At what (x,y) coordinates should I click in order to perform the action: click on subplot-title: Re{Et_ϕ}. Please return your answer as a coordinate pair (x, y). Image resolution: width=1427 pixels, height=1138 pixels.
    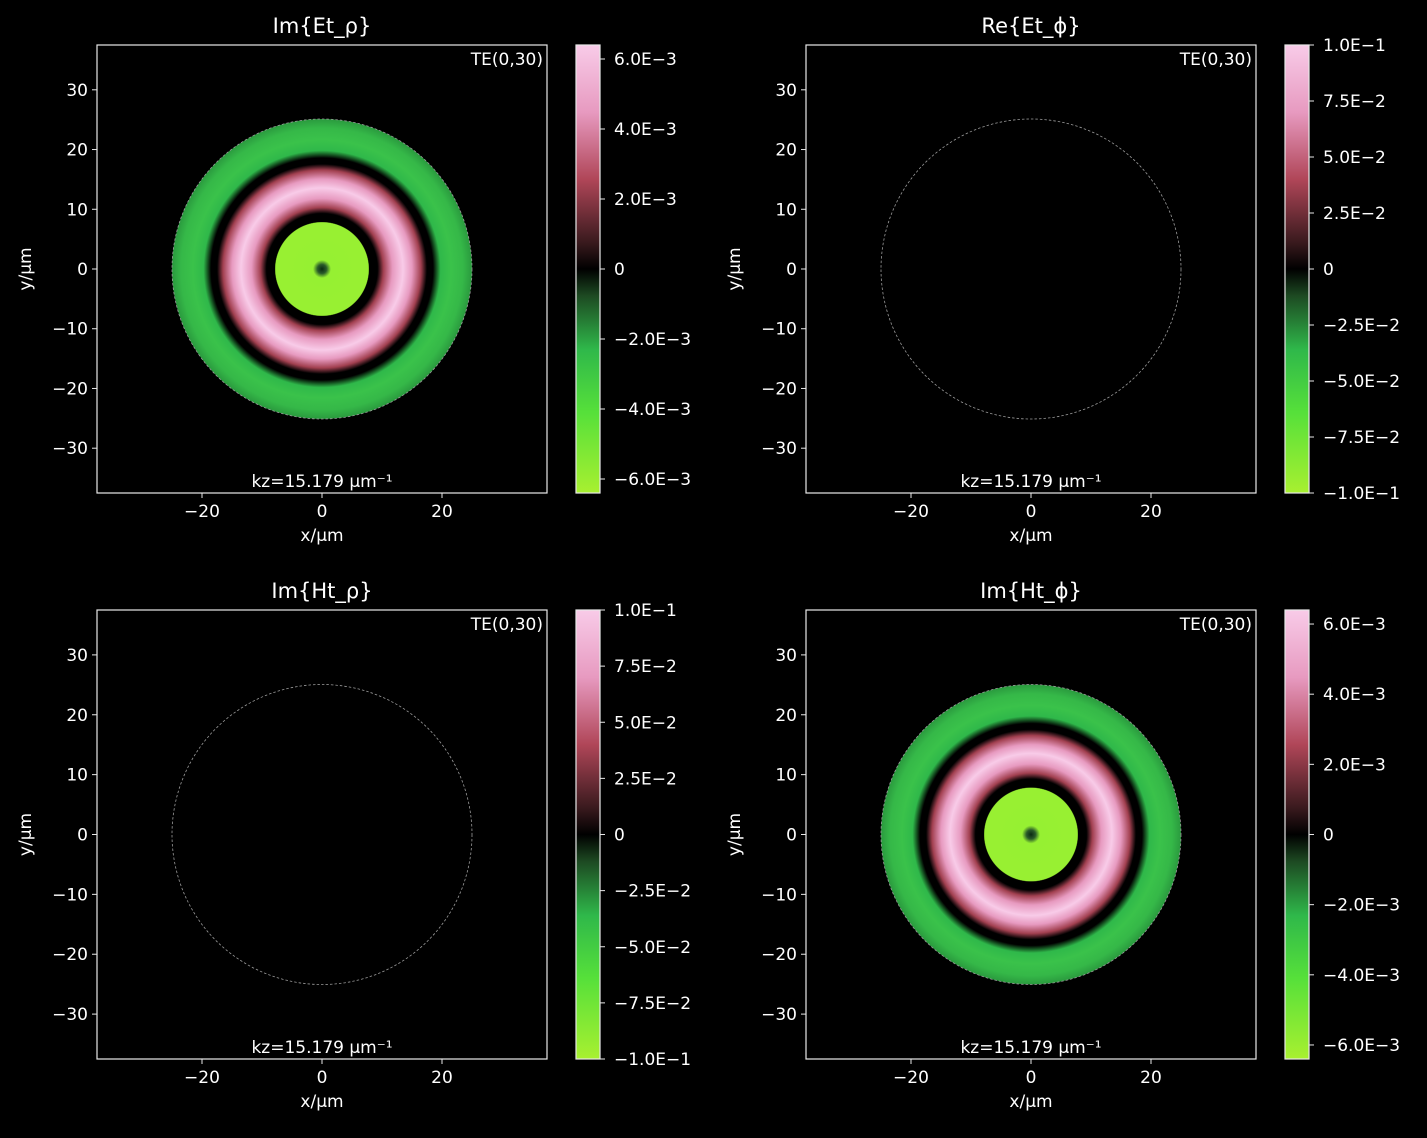
    Looking at the image, I should click on (1030, 26).